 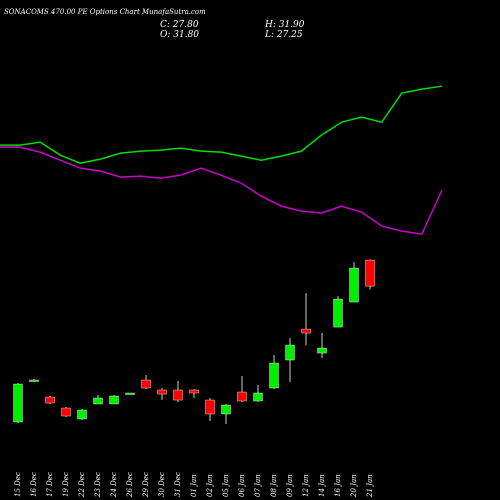 I want to click on x-tick-label: 12 Jan, so click(x=306, y=485).